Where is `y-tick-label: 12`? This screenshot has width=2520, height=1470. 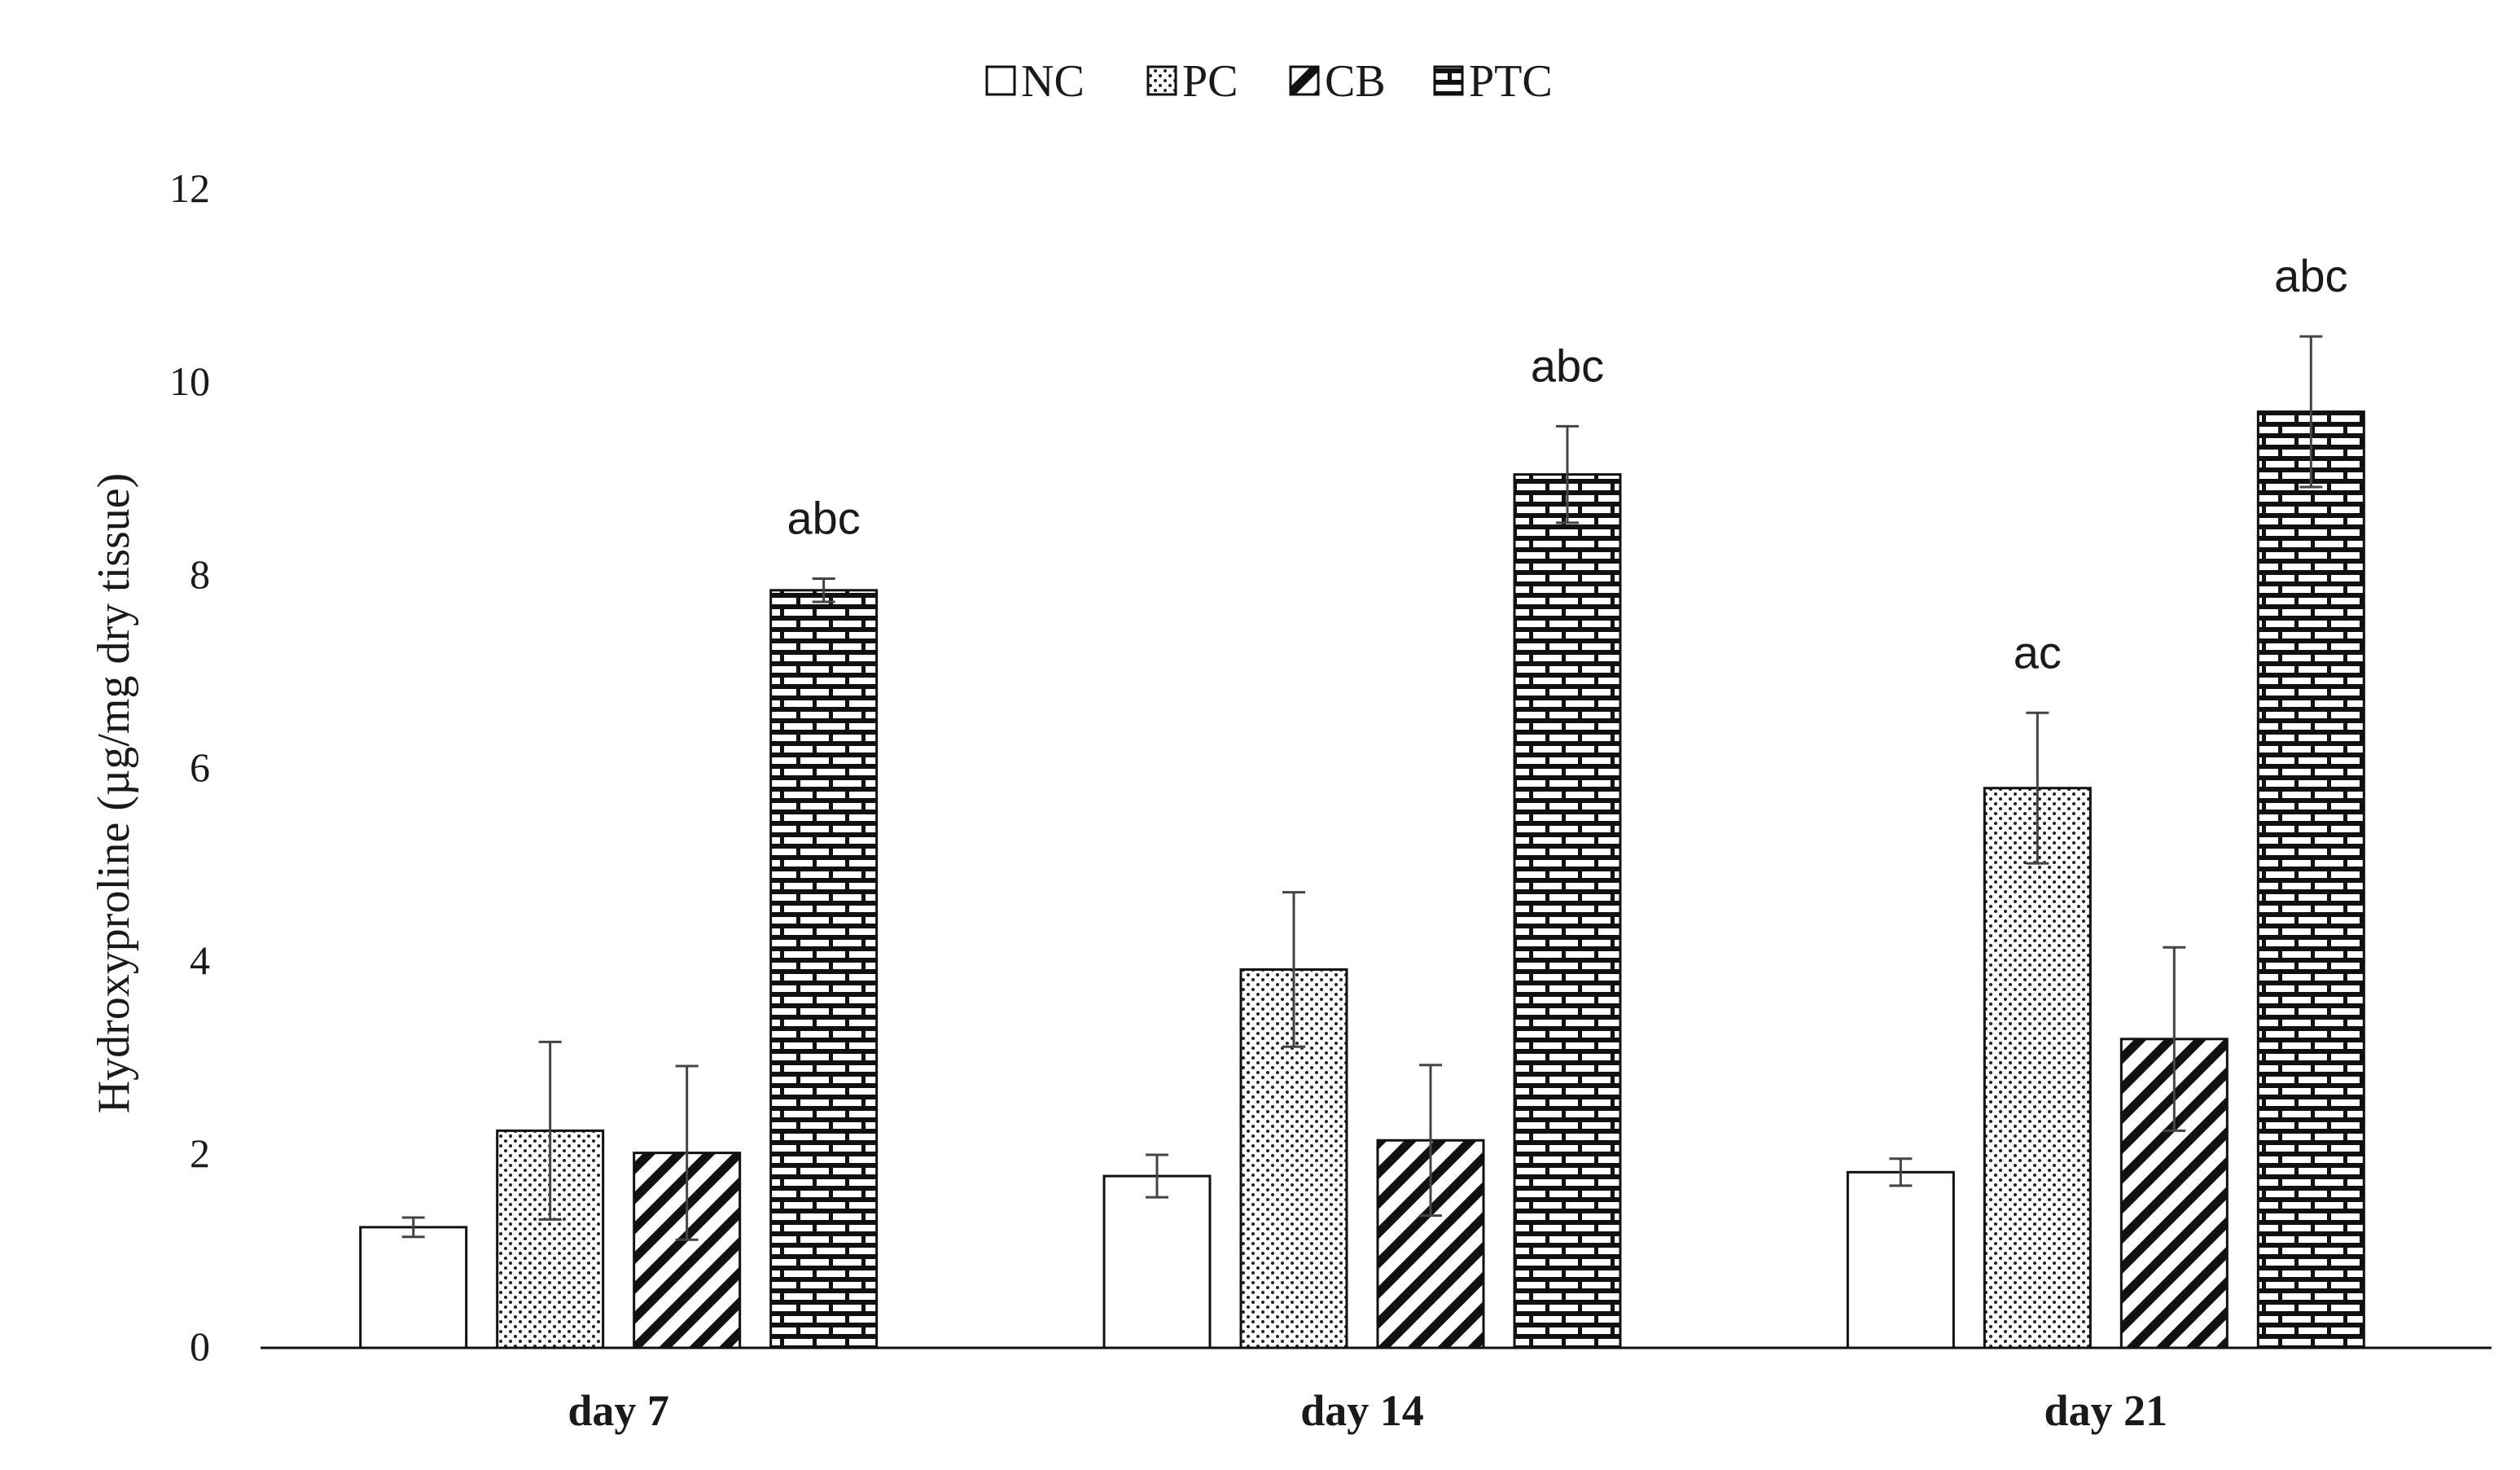
y-tick-label: 12 is located at coordinates (189, 188).